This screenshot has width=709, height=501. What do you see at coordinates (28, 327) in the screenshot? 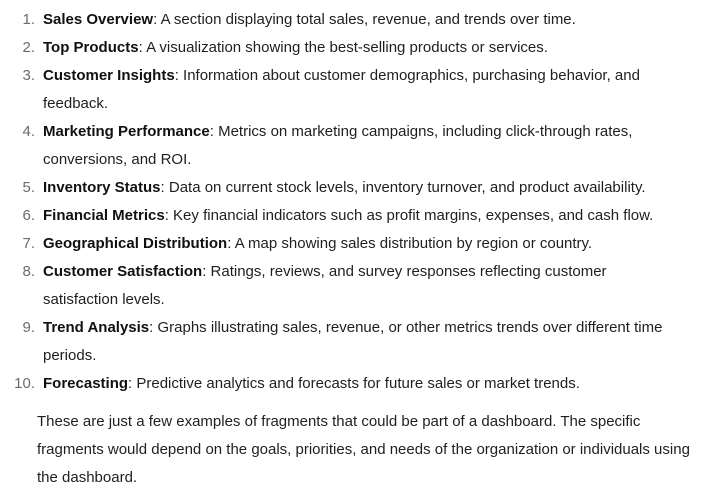
I see `list-item-number: 9.` at bounding box center [28, 327].